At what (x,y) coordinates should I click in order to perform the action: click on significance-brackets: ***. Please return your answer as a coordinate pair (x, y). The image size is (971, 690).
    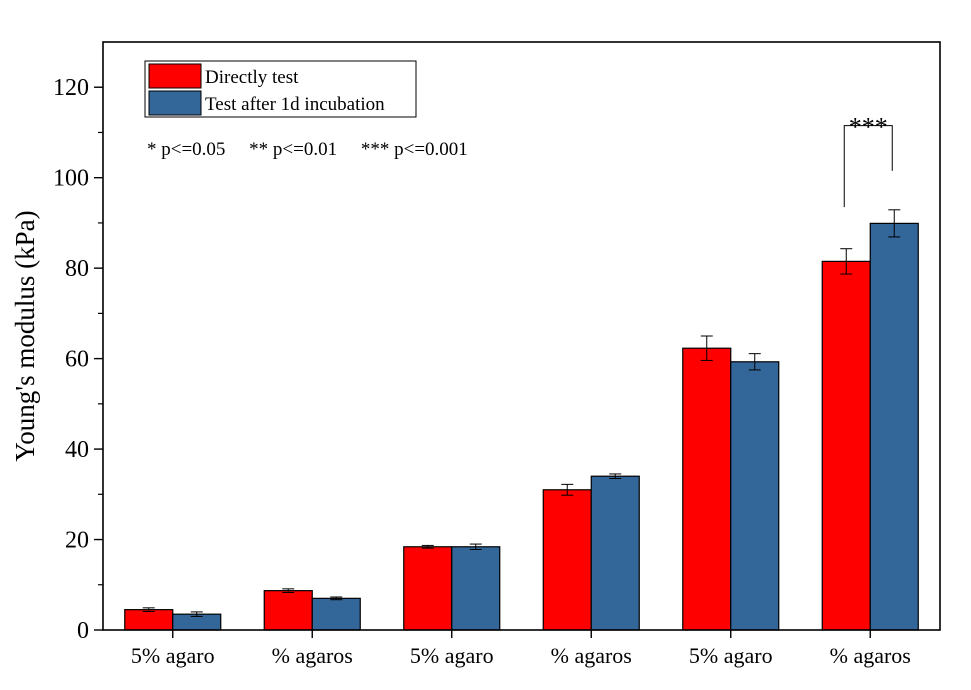
    Looking at the image, I should click on (868, 160).